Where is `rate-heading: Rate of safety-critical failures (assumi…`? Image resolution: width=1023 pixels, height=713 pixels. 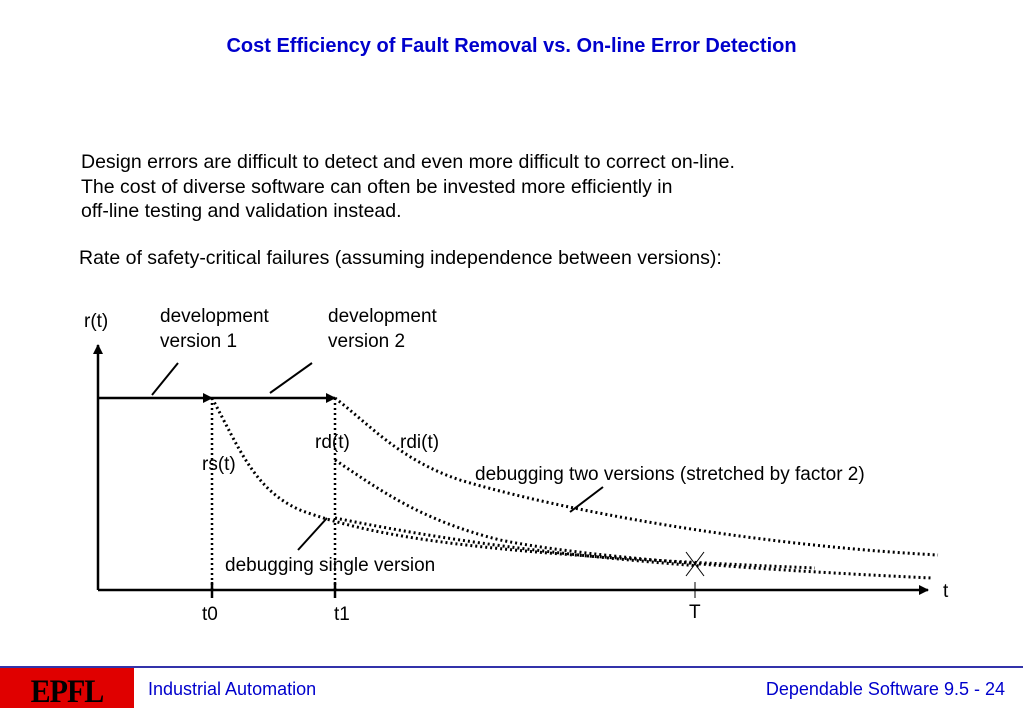 rate-heading: Rate of safety-critical failures (assumi… is located at coordinates (400, 258).